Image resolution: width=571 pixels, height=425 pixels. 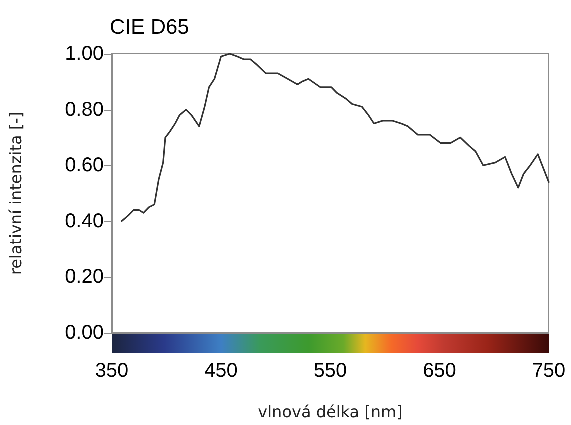 I want to click on y-tick-label: 0.80, so click(x=84, y=109).